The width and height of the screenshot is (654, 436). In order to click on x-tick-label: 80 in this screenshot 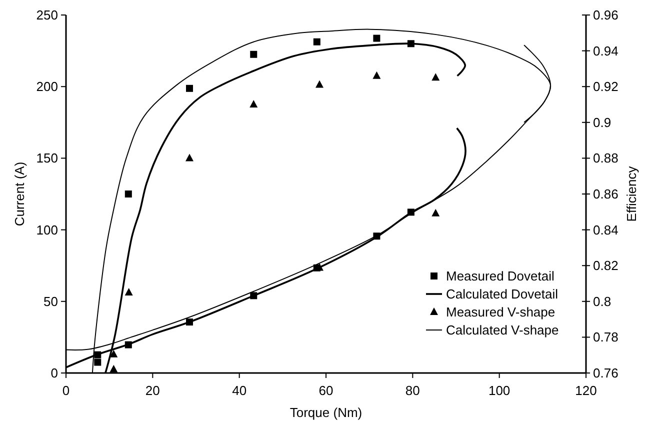, I will do `click(412, 390)`.